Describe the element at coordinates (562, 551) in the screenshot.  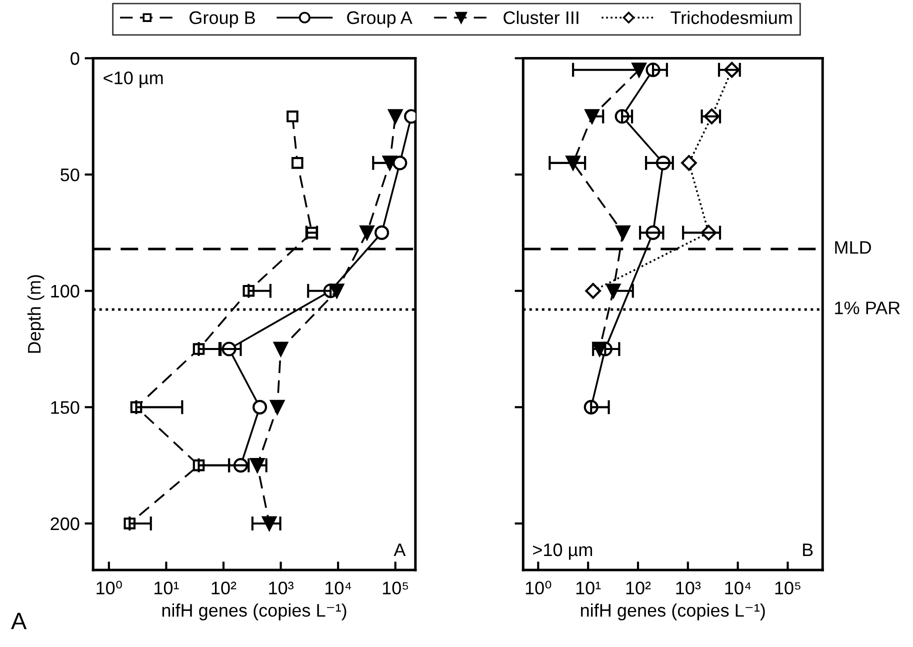
I see `annotation: >10 µm` at that location.